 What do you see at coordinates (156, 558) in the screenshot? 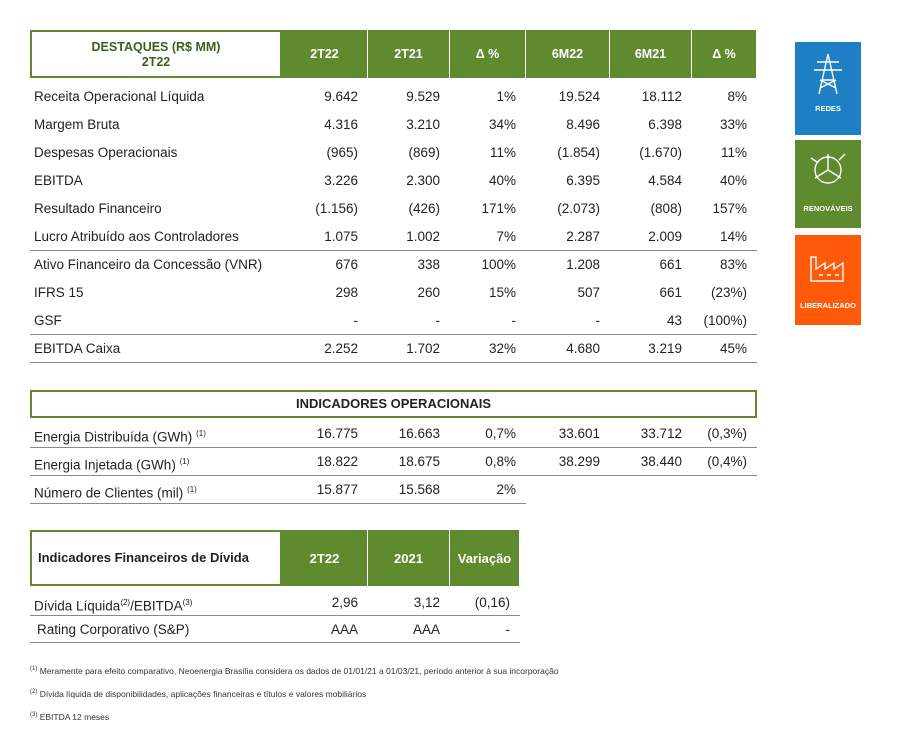
I see `table-header-title: Indicadores Financeiros de Dívida` at bounding box center [156, 558].